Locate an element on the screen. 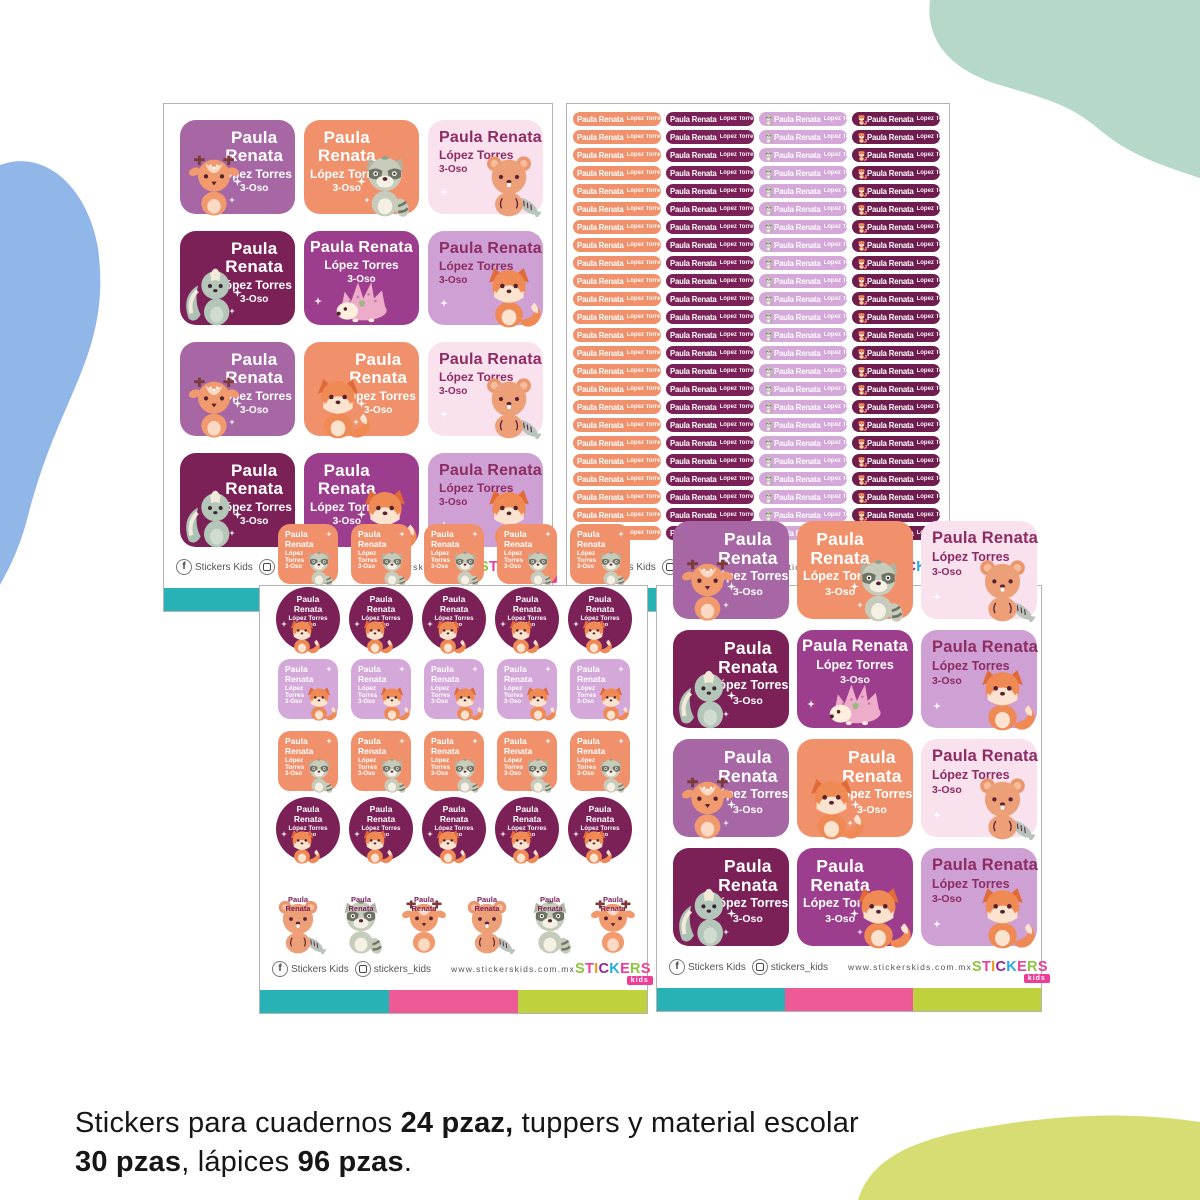 This screenshot has height=1200, width=1200. footer-color-bars is located at coordinates (849, 999).